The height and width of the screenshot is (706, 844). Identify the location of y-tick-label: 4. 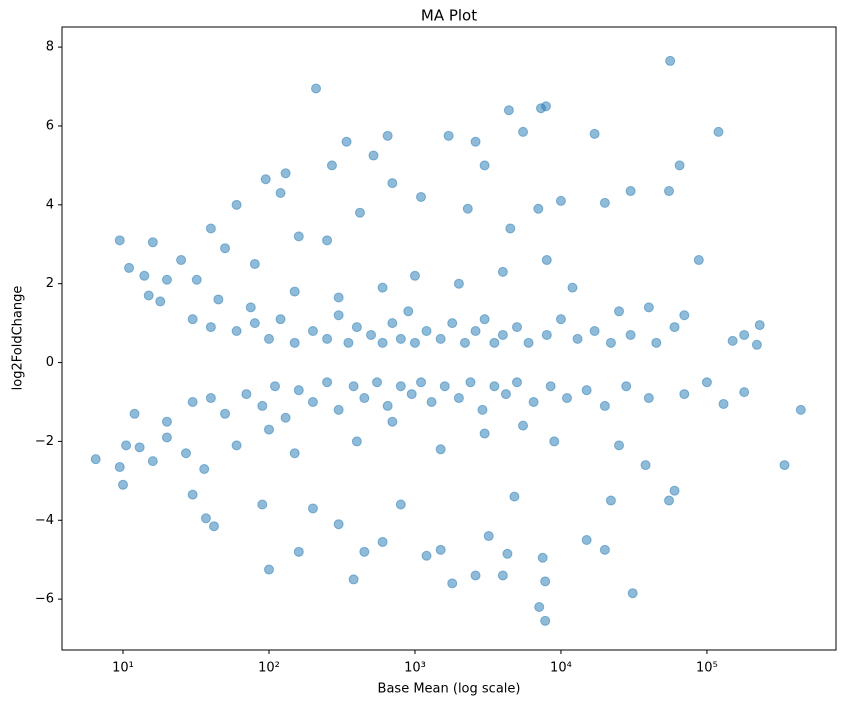
(50, 204).